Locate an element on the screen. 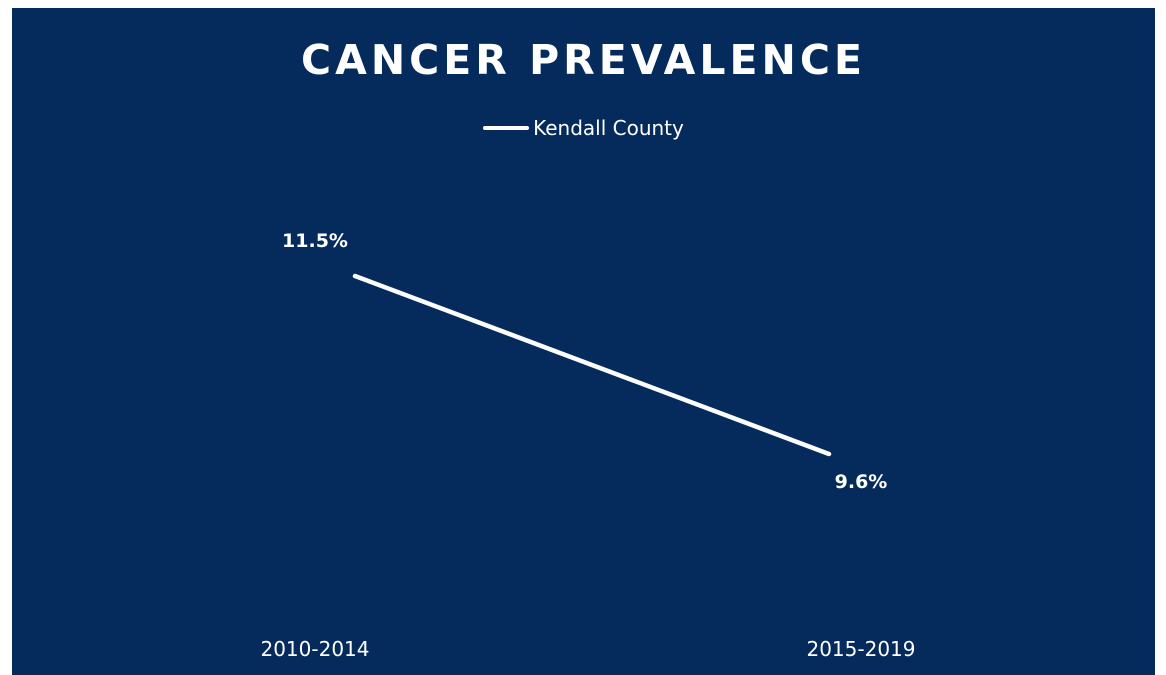 The height and width of the screenshot is (675, 1166). legend-label: Kendall County is located at coordinates (608, 128).